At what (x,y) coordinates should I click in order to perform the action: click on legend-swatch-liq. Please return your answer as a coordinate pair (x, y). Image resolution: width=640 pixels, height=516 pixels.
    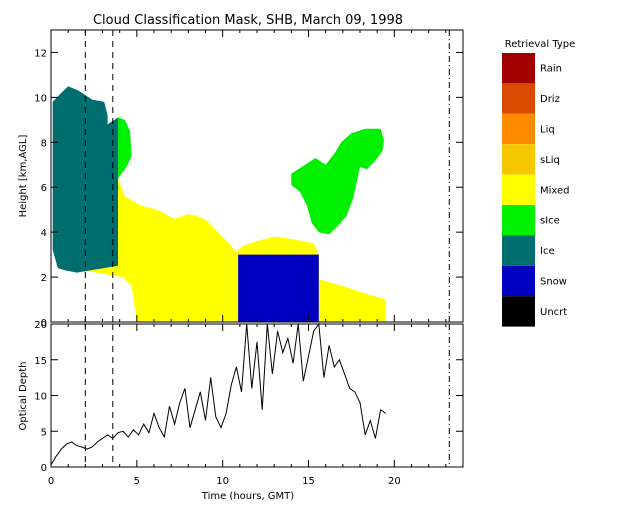
    Looking at the image, I should click on (518, 129).